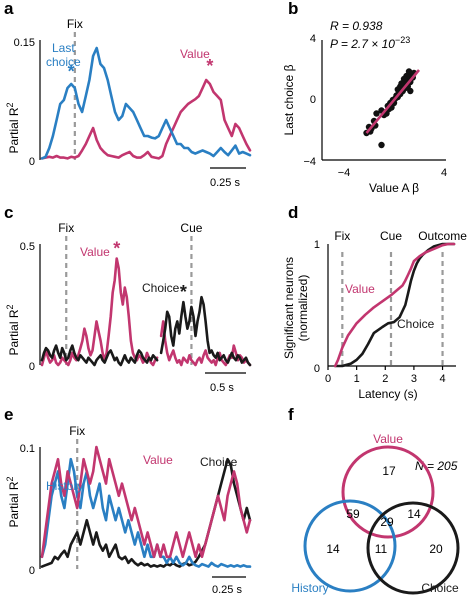 This screenshot has width=474, height=596. What do you see at coordinates (219, 462) in the screenshot?
I see `panel-e-label-choice: Choice` at bounding box center [219, 462].